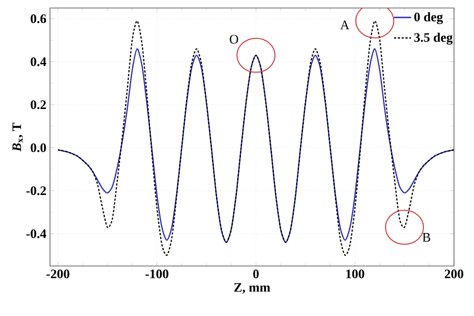 Image resolution: width=474 pixels, height=316 pixels. What do you see at coordinates (256, 274) in the screenshot?
I see `x-tick-label: 0` at bounding box center [256, 274].